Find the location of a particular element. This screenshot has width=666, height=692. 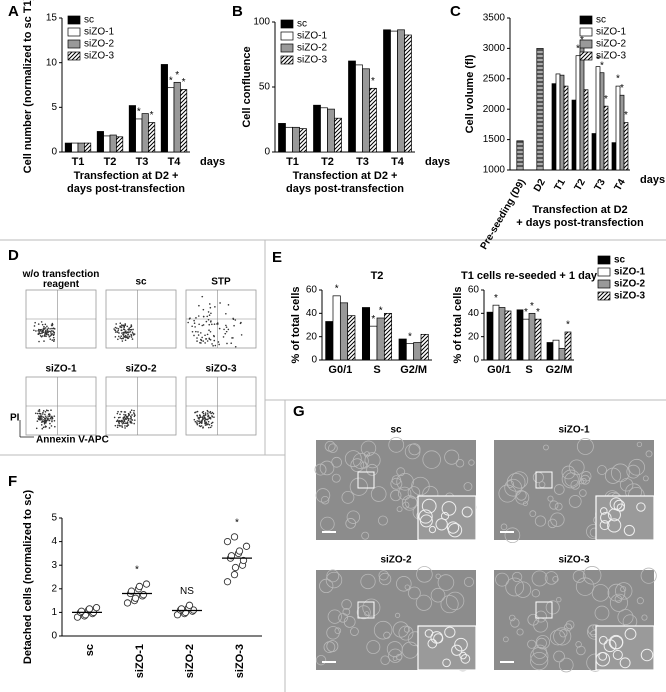

x-tick-label: T4 is located at coordinates (621, 185).